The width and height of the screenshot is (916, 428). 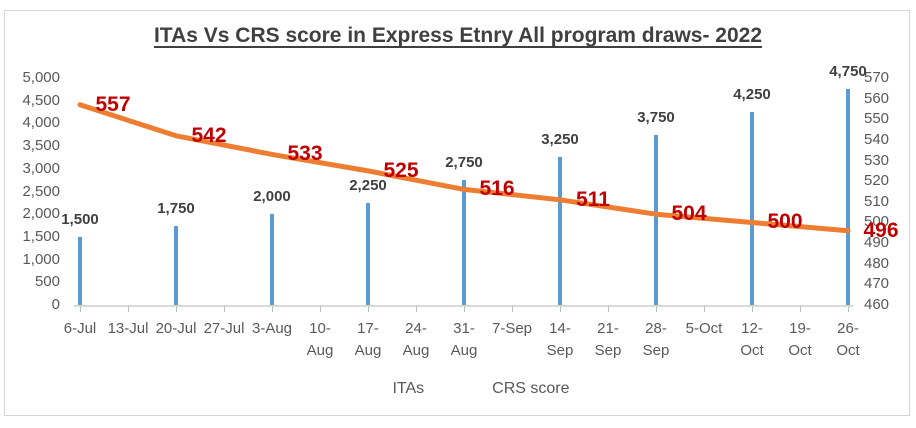 What do you see at coordinates (128, 329) in the screenshot?
I see `x-axis-tick-label: 13-Jul` at bounding box center [128, 329].